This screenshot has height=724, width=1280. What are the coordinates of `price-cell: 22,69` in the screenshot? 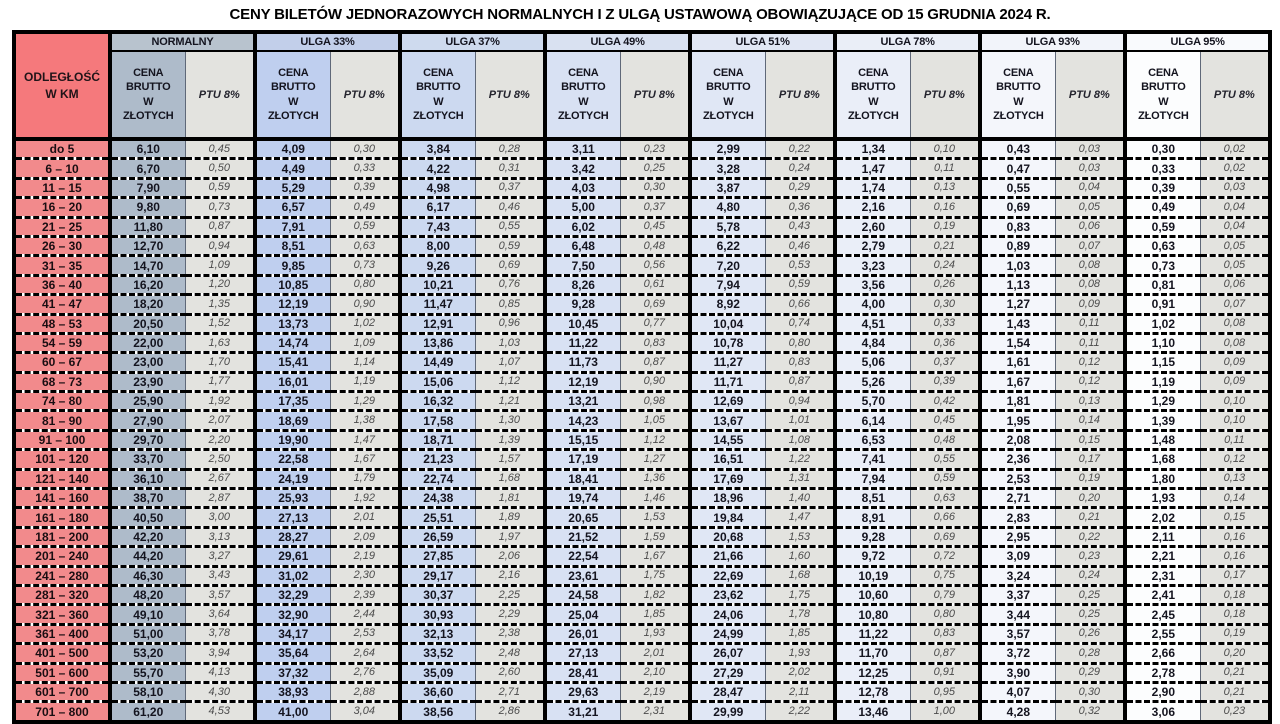 It's located at (727, 575).